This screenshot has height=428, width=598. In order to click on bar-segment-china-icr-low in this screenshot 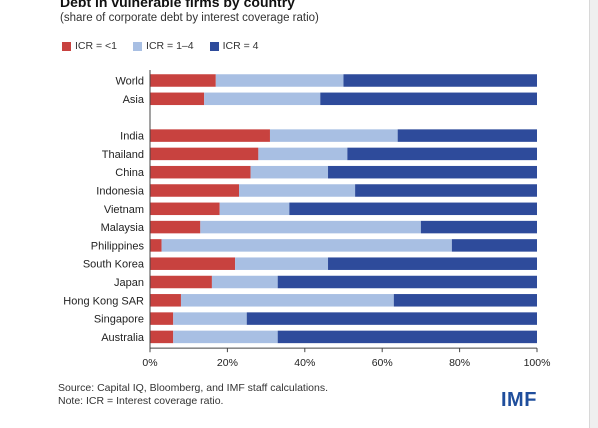, I will do `click(200, 172)`.